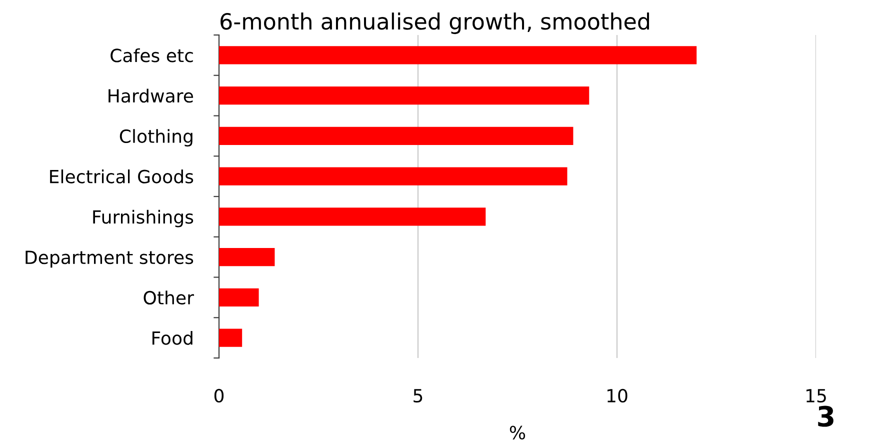 This screenshot has height=441, width=875. I want to click on y-tick-label: Clothing, so click(156, 138).